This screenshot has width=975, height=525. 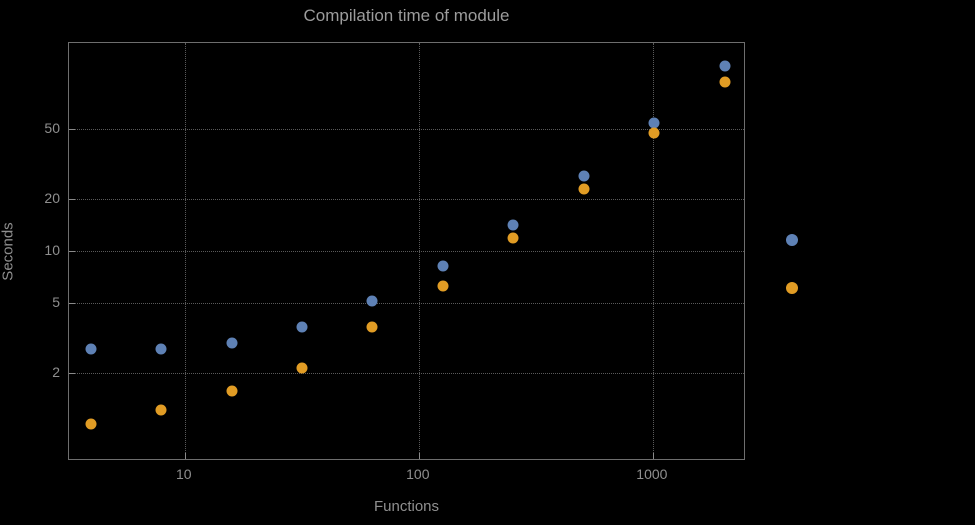 What do you see at coordinates (418, 474) in the screenshot?
I see `x-tick-label-100: 100` at bounding box center [418, 474].